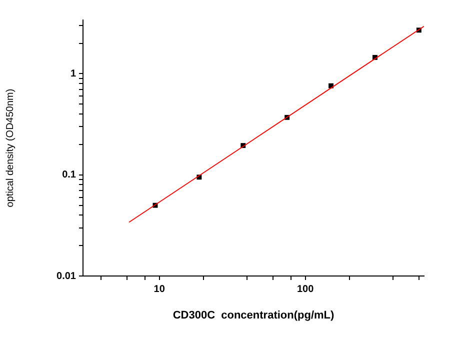 The width and height of the screenshot is (450, 343). I want to click on y-tick-label: 0.1, so click(69, 175).